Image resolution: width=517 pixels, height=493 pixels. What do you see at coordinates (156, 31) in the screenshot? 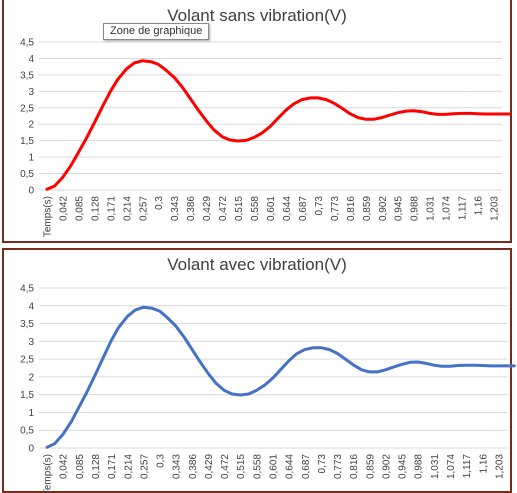
I see `chart-area-tooltip: Zone de graphique` at bounding box center [156, 31].